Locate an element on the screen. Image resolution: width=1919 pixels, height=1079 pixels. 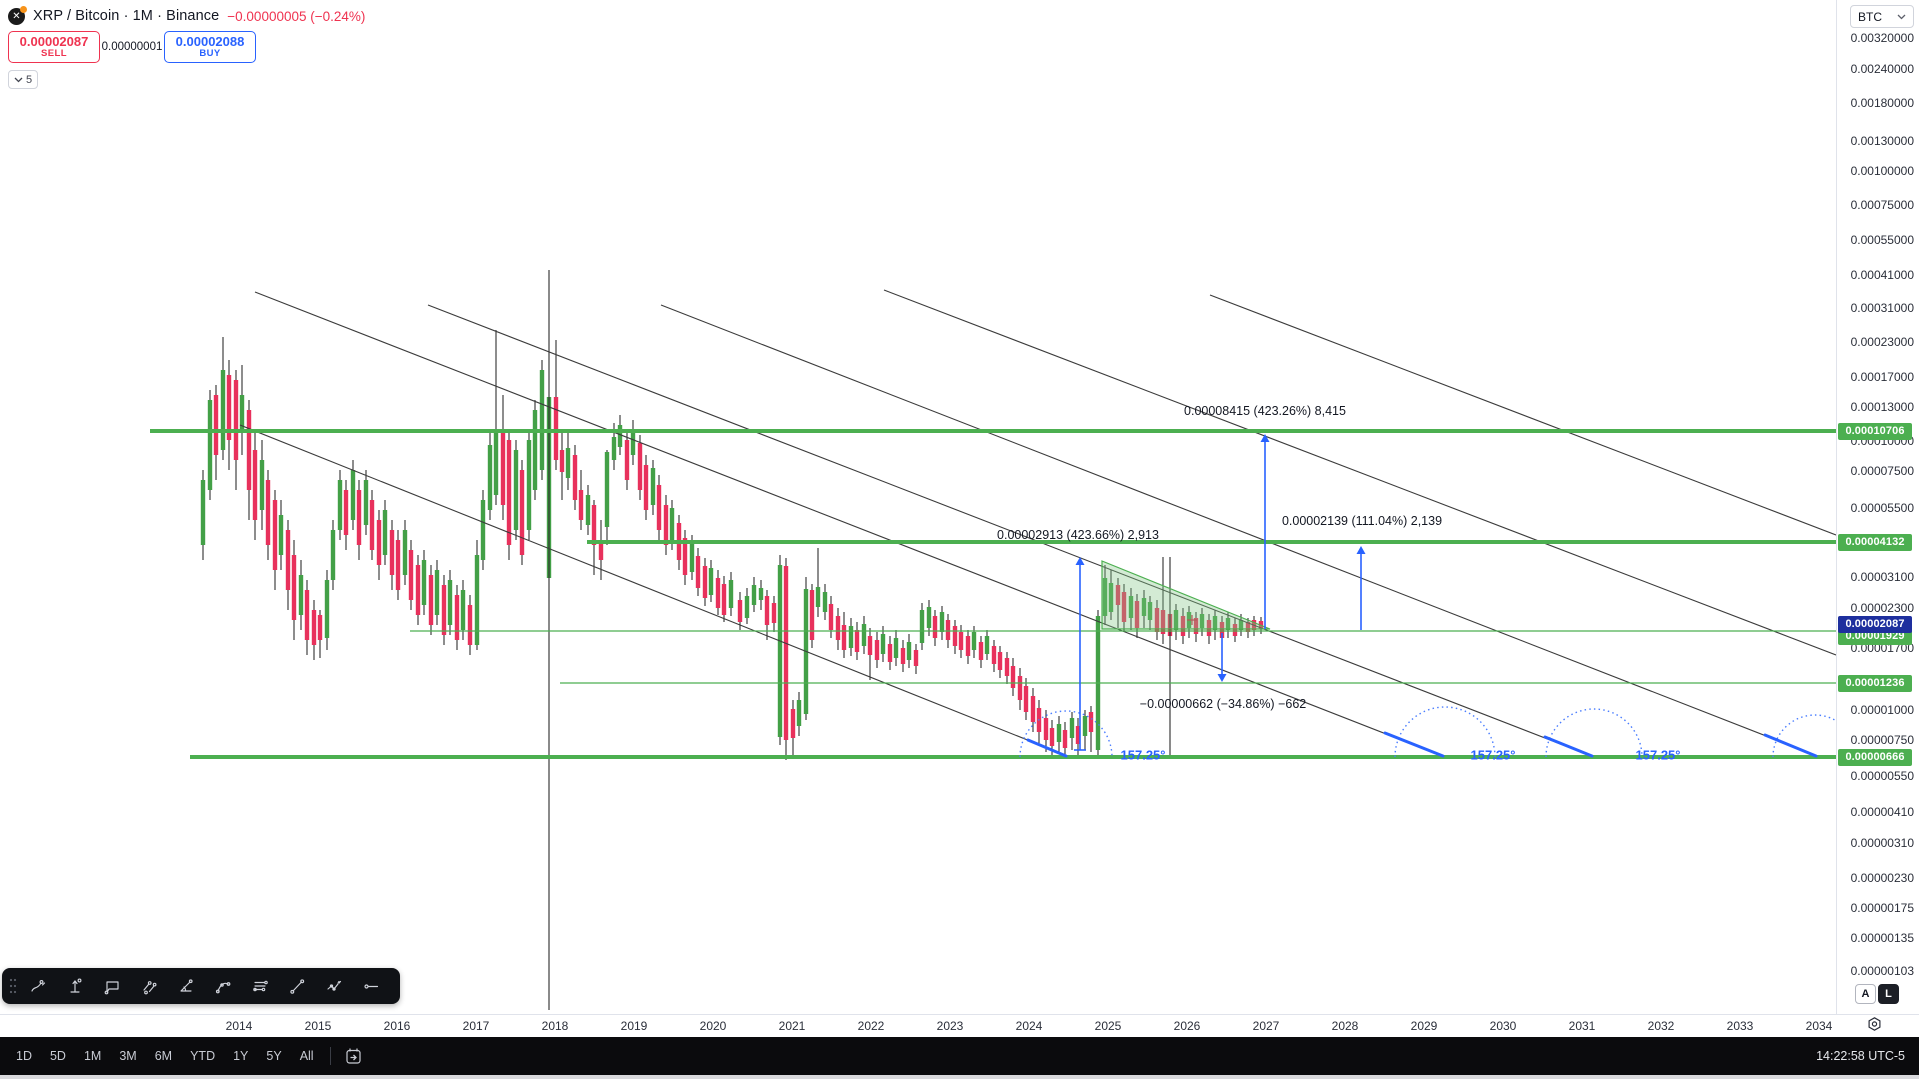
year-label: 2022 is located at coordinates (871, 1026).